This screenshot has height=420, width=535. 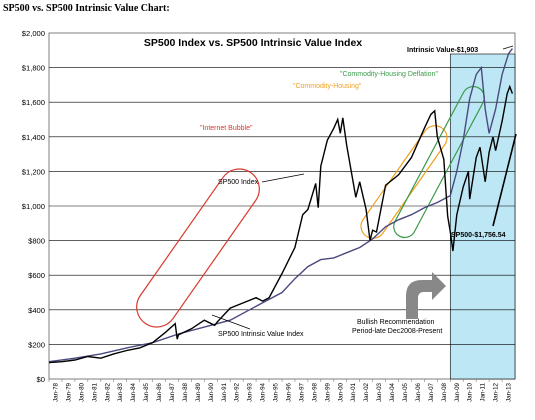 What do you see at coordinates (397, 331) in the screenshot?
I see `bullish-period-label: Period-late Dec2008-Present` at bounding box center [397, 331].